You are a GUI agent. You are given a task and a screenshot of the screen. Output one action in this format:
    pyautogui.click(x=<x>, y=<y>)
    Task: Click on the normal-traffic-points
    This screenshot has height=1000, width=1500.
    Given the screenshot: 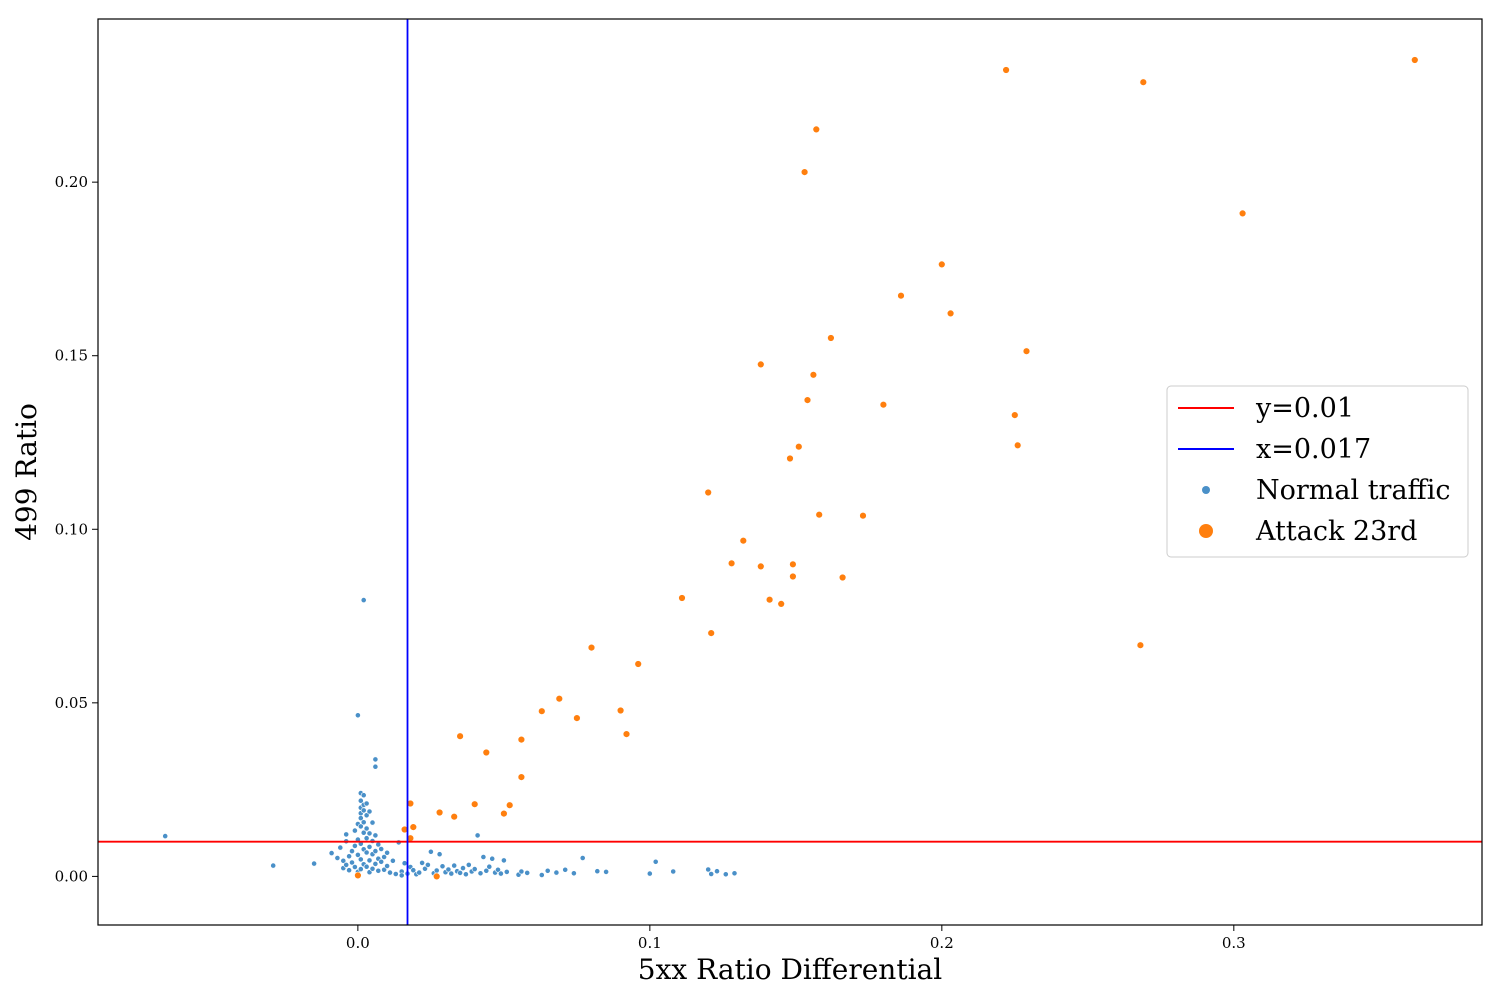 What is the action you would take?
    pyautogui.click(x=450, y=738)
    